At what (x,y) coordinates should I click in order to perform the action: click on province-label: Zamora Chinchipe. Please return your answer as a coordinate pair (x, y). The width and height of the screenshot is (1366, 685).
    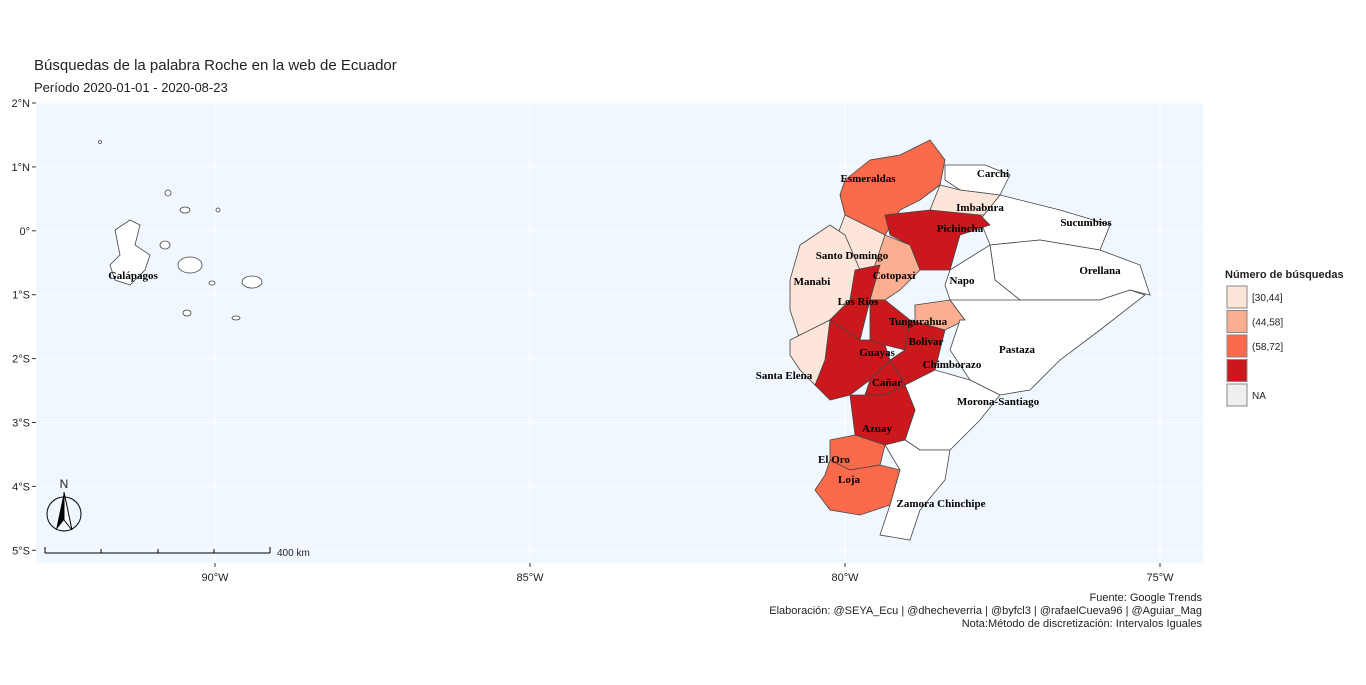
    Looking at the image, I should click on (941, 504).